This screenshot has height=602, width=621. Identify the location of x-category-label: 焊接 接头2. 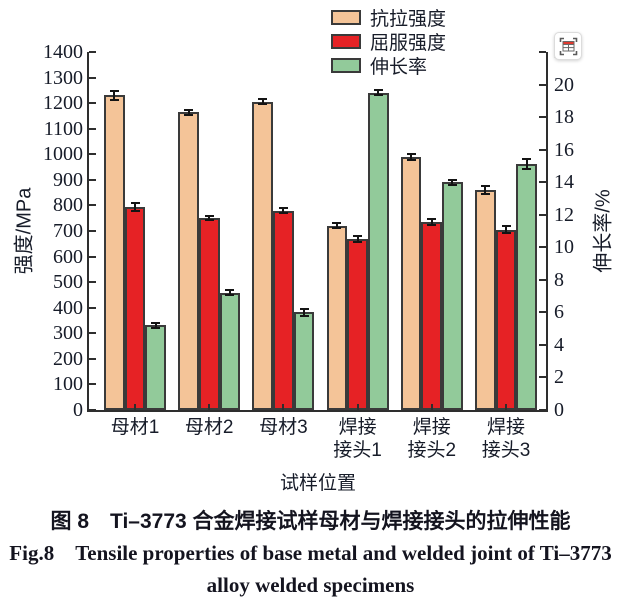
(432, 439).